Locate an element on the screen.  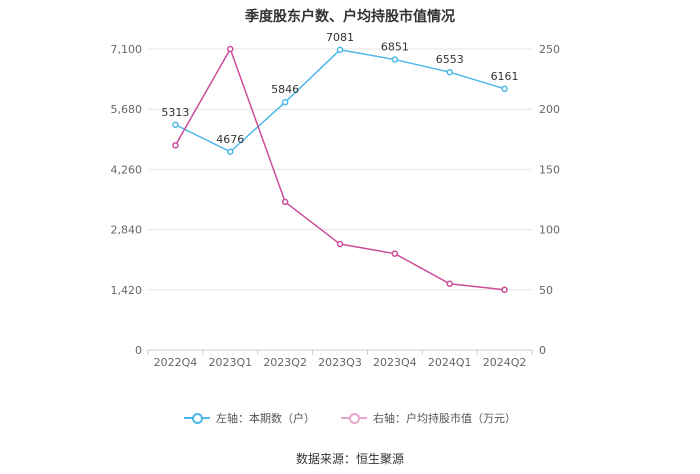
data-source-note: 数据来源：恒生聚源 is located at coordinates (349, 459).